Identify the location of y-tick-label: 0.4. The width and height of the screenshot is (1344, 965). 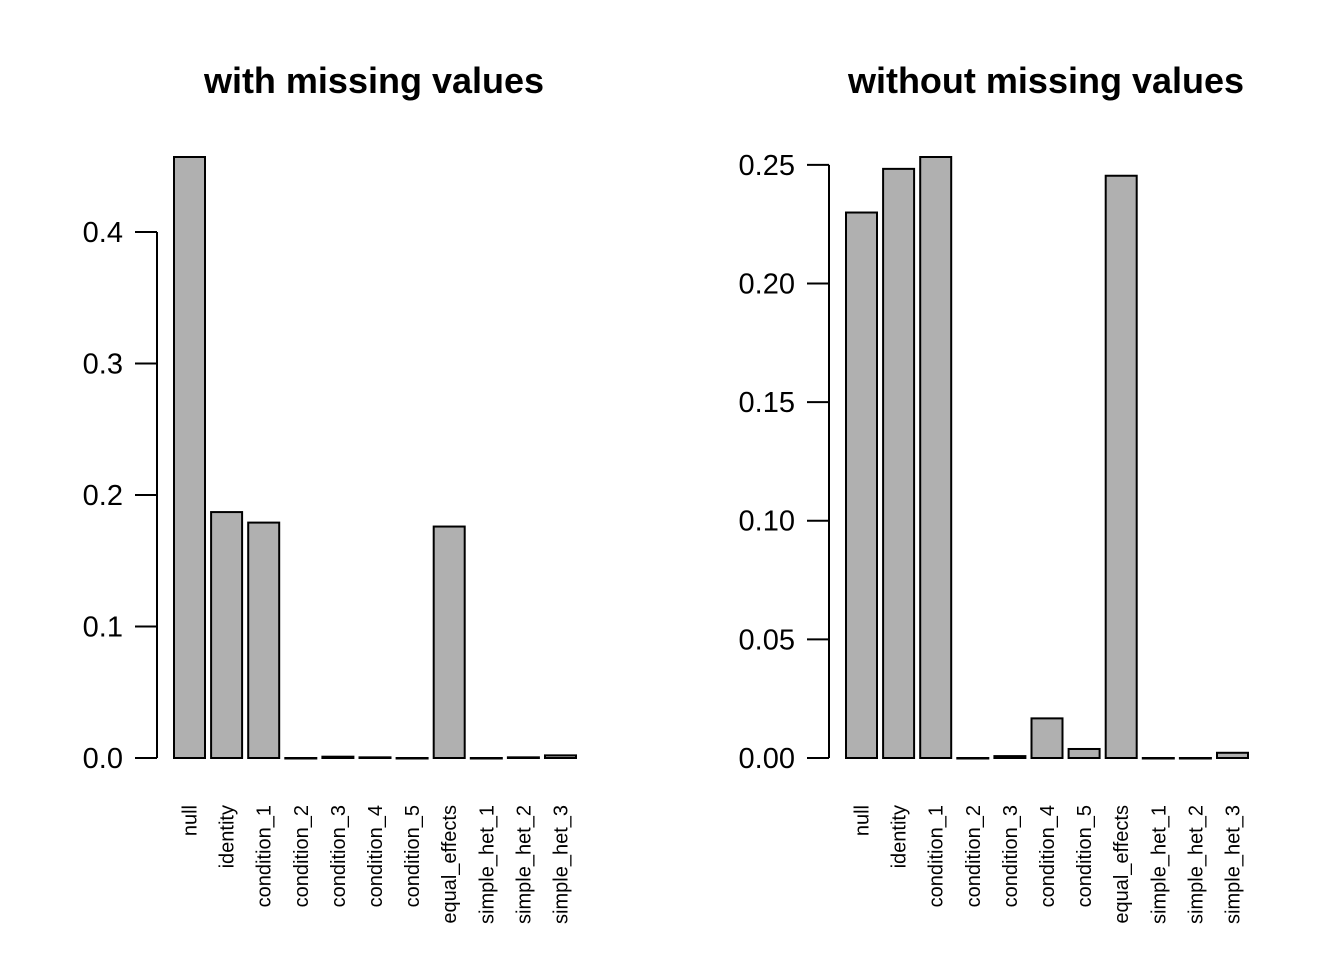
(103, 233).